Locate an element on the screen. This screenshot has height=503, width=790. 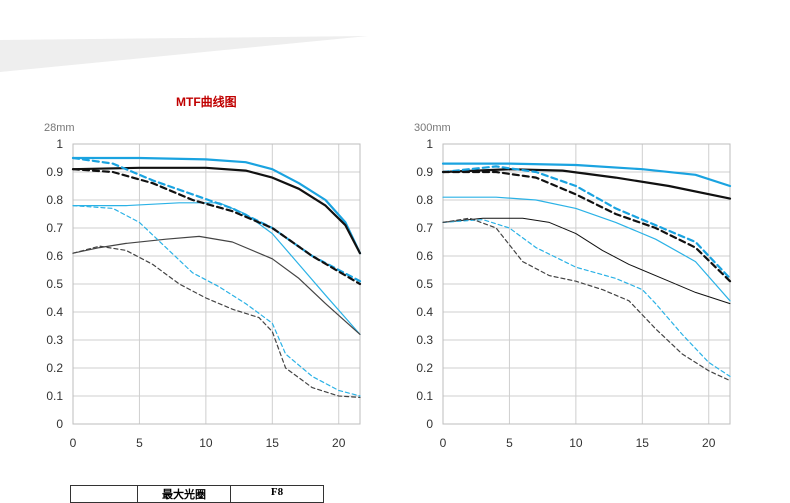
header-banner-stripe is located at coordinates (184, 54).